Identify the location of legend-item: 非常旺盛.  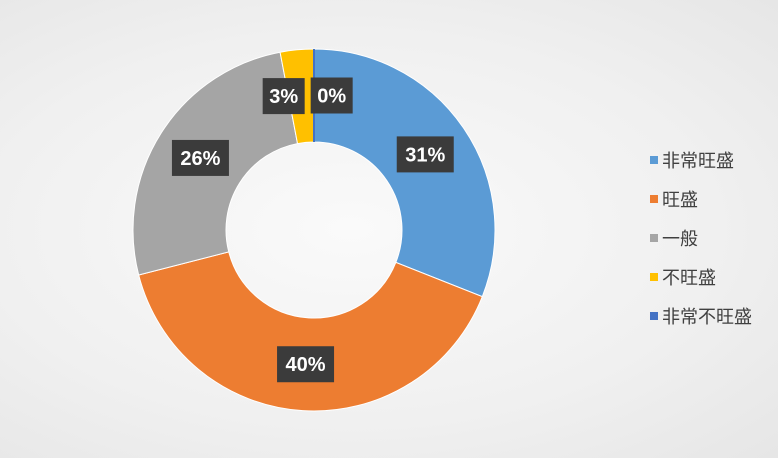
(701, 159).